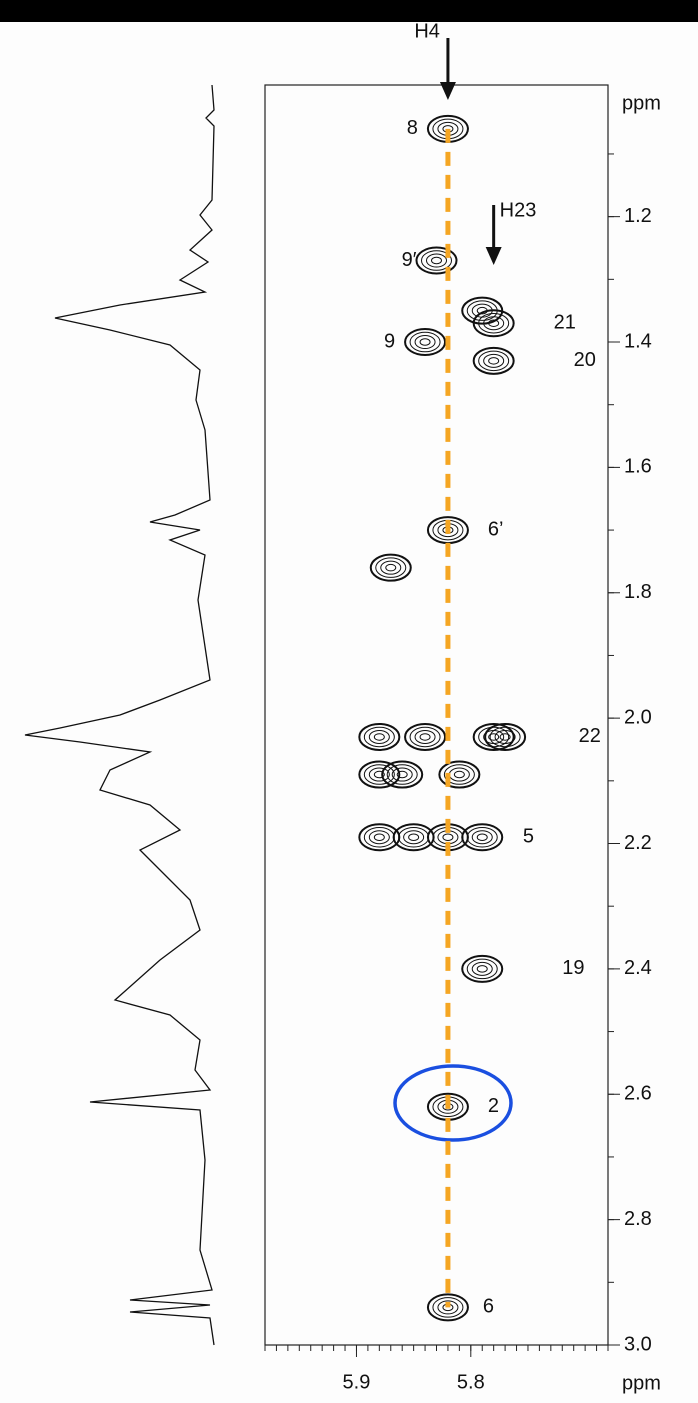  Describe the element at coordinates (590, 736) in the screenshot. I see `peak-label: 22` at that location.